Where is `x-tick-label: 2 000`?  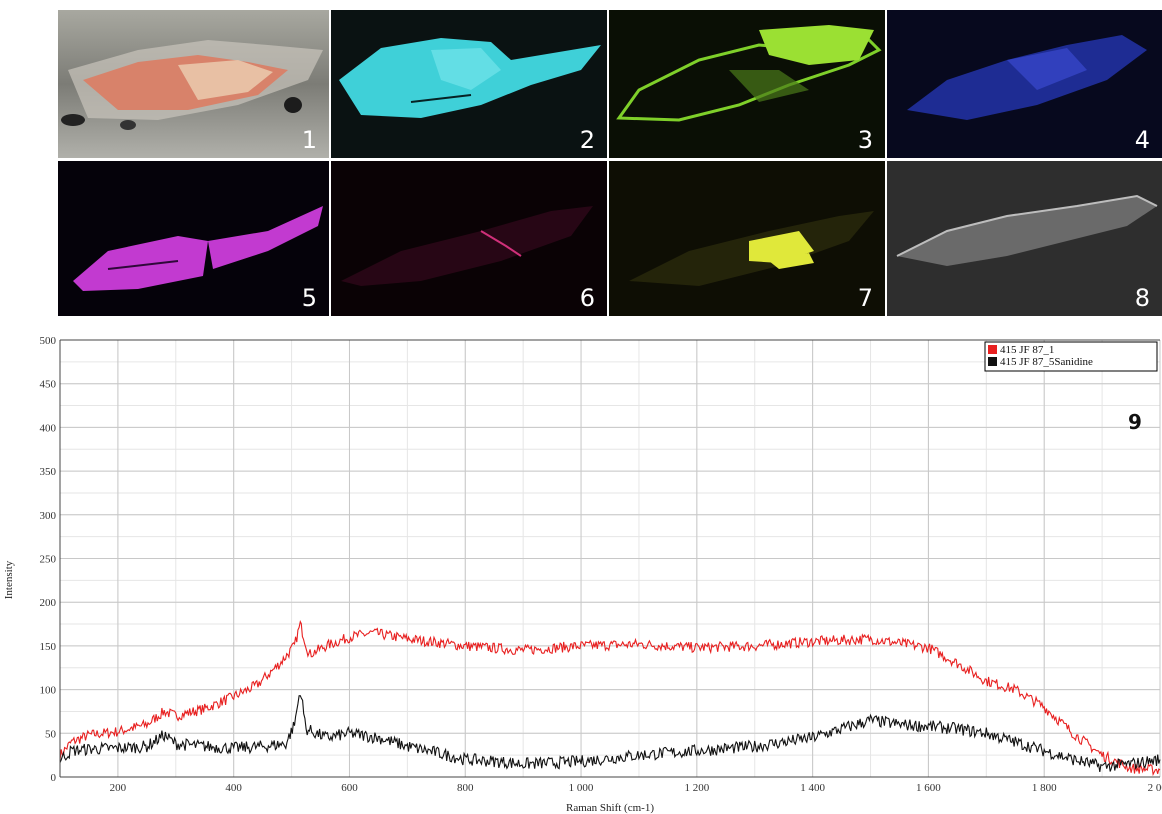 x-tick-label: 2 000 is located at coordinates (1155, 788).